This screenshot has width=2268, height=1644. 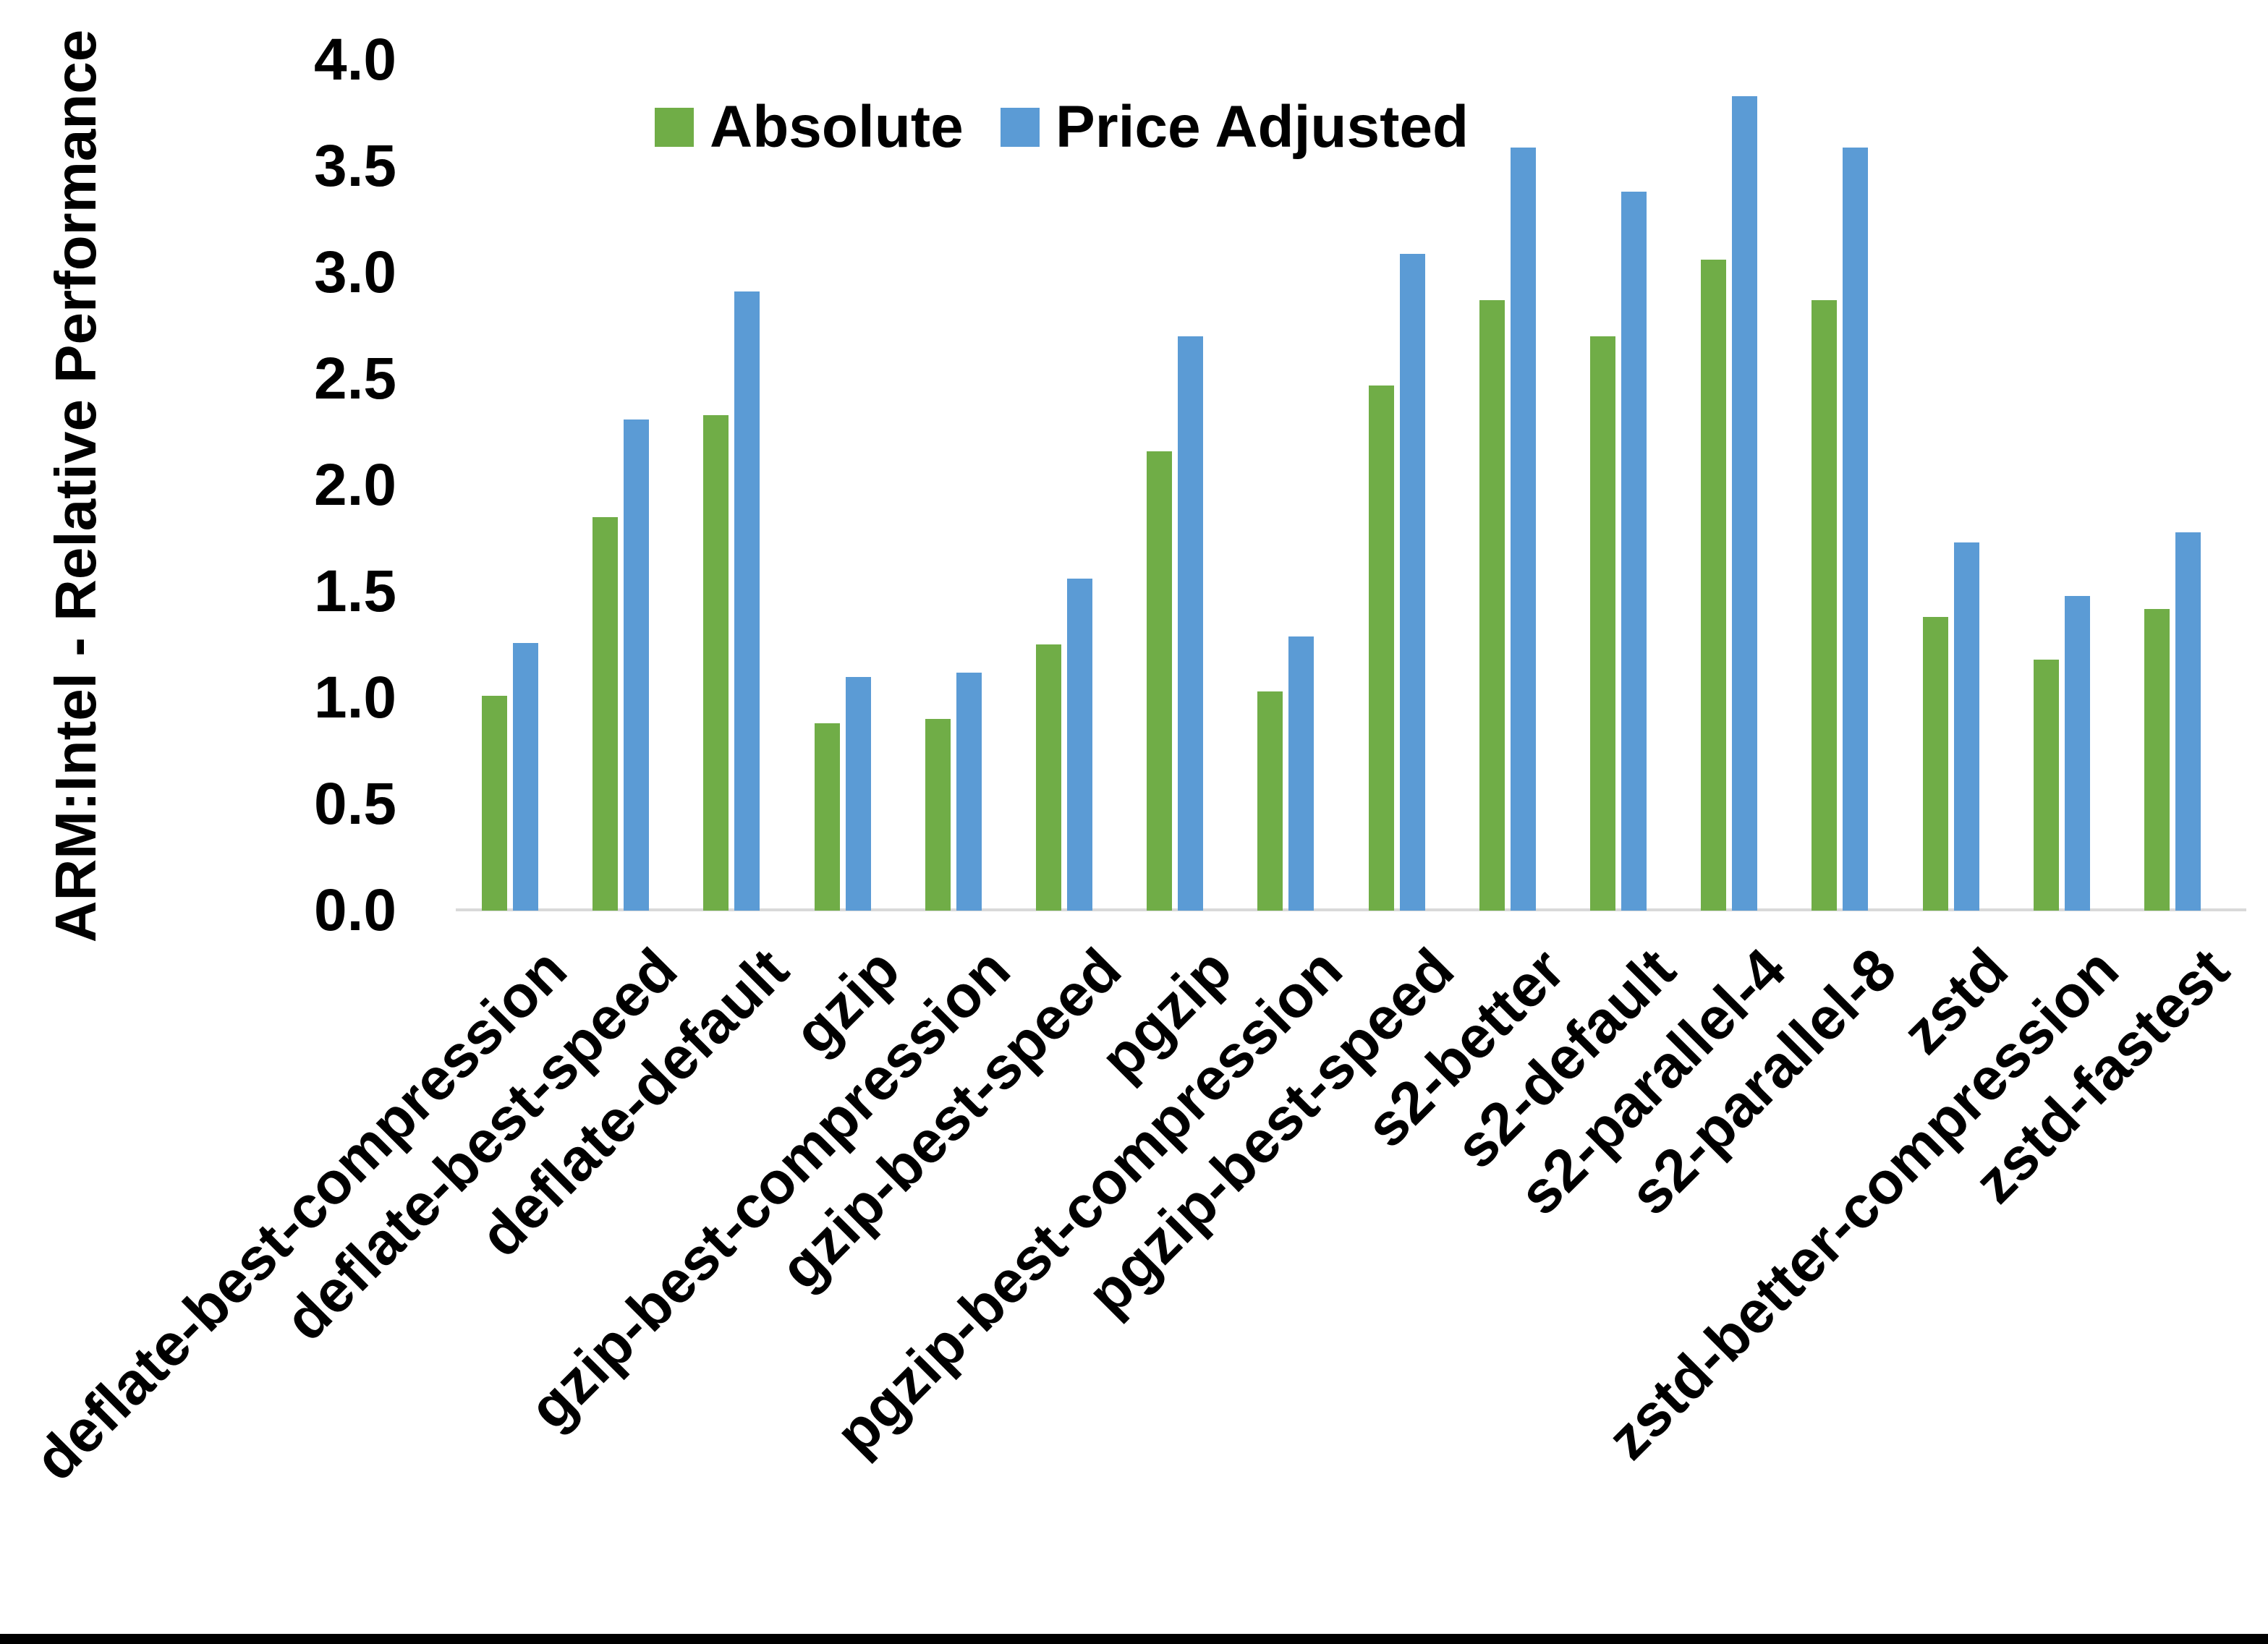 I want to click on y-tick-label: 2.5, so click(x=355, y=379).